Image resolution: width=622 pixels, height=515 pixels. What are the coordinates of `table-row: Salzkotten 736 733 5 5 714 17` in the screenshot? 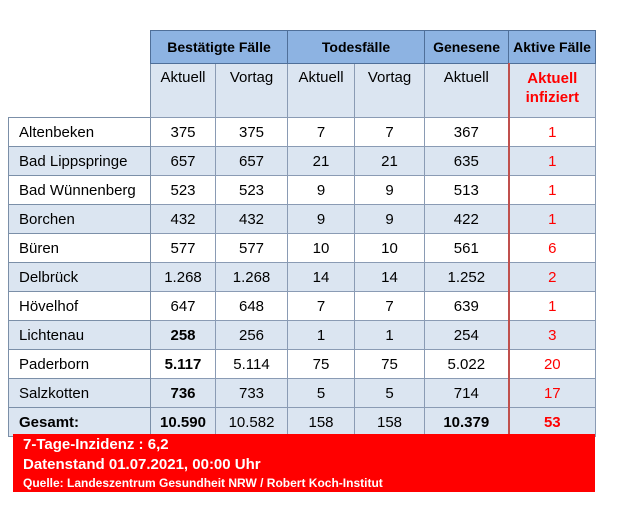 It's located at (302, 393).